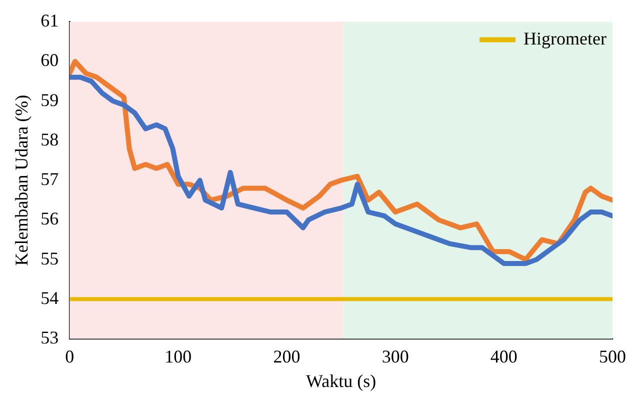 The image size is (637, 401). Describe the element at coordinates (178, 356) in the screenshot. I see `x-tick-label: 100` at that location.